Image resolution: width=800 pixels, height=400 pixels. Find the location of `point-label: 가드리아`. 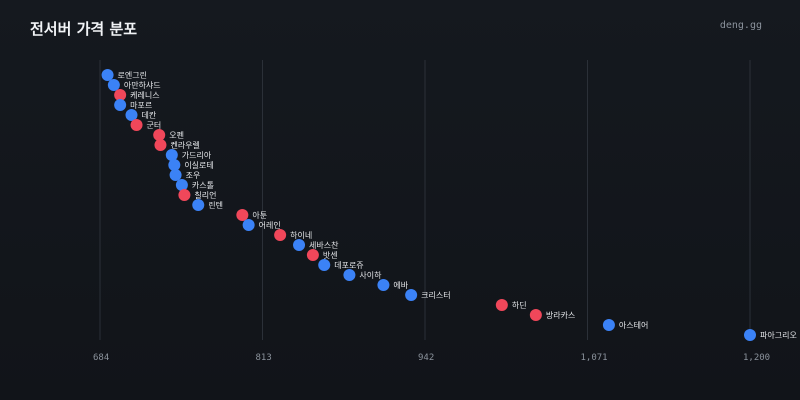

point-label: 가드리아 is located at coordinates (197, 155).